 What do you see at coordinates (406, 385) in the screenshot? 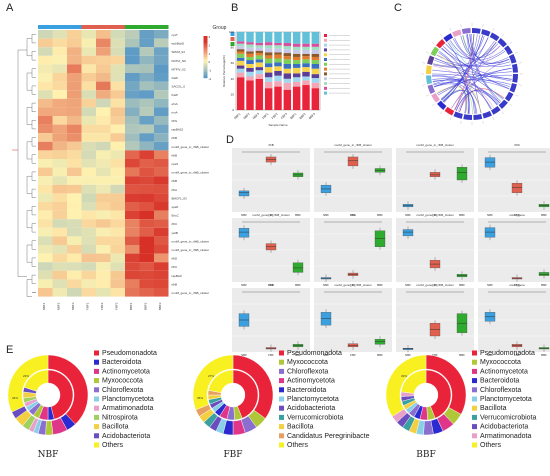
I see `donut-outer-slice` at bounding box center [406, 385].